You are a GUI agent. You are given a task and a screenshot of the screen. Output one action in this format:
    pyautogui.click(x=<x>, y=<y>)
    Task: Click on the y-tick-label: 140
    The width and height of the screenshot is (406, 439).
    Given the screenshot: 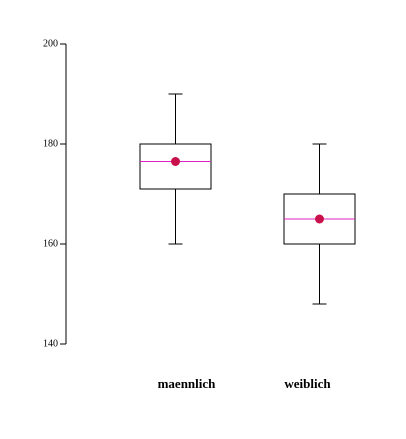 What is the action you would take?
    pyautogui.click(x=50, y=343)
    